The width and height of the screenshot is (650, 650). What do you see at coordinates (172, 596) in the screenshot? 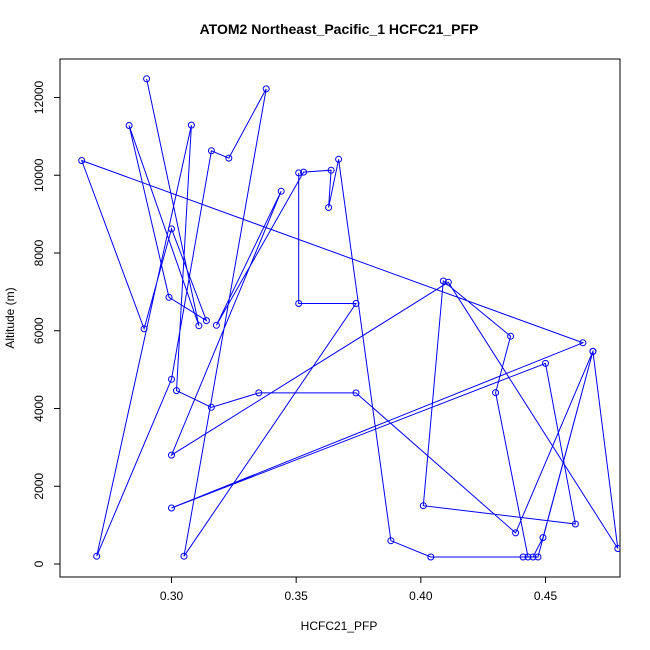
I see `x-tick-label: 0.30` at bounding box center [172, 596].